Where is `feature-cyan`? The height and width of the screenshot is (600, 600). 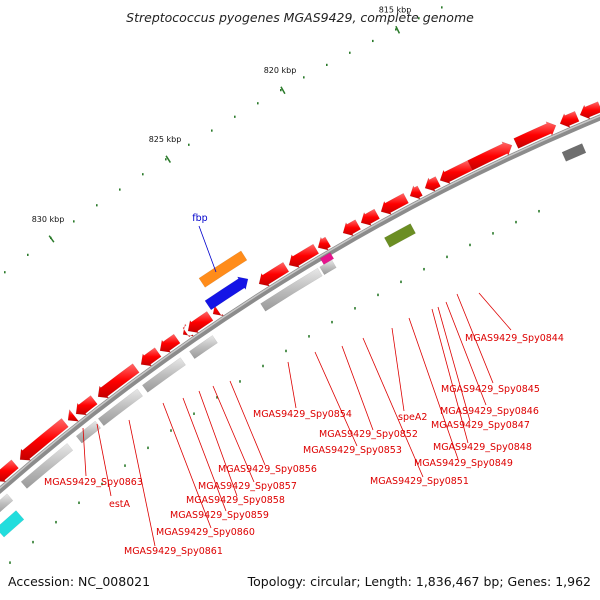 feature-cyan is located at coordinates (12, 524).